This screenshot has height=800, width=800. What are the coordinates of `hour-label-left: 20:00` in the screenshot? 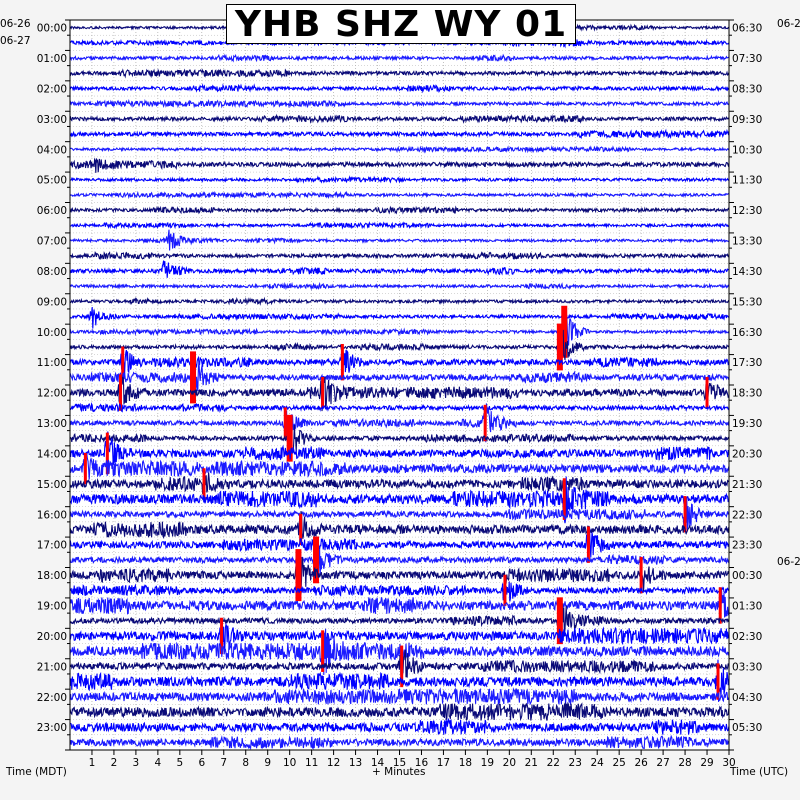 It's located at (52, 637).